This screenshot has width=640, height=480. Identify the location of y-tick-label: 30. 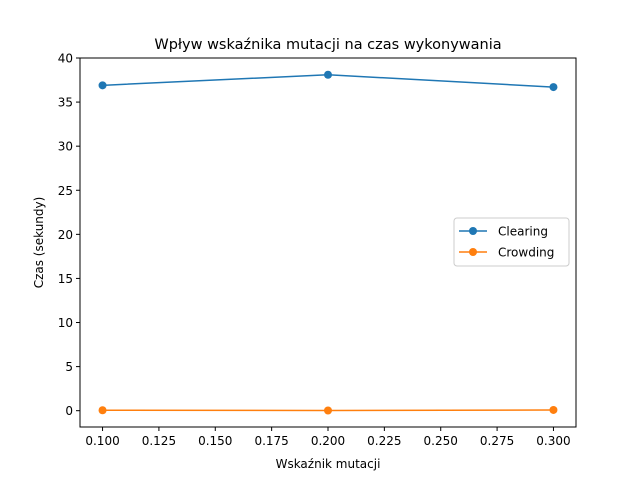
(65, 147).